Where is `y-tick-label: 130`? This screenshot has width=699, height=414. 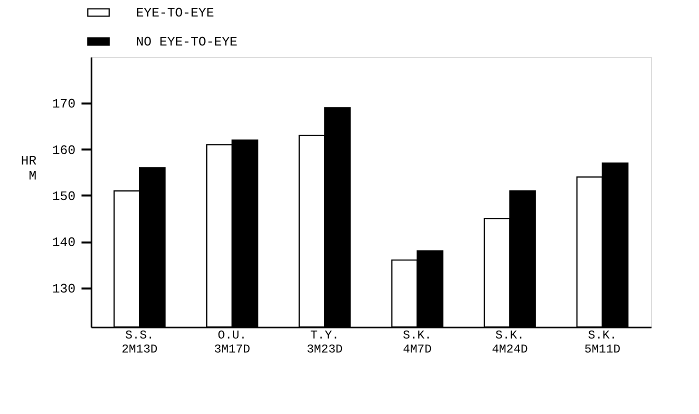
y-tick-label: 130 is located at coordinates (64, 288).